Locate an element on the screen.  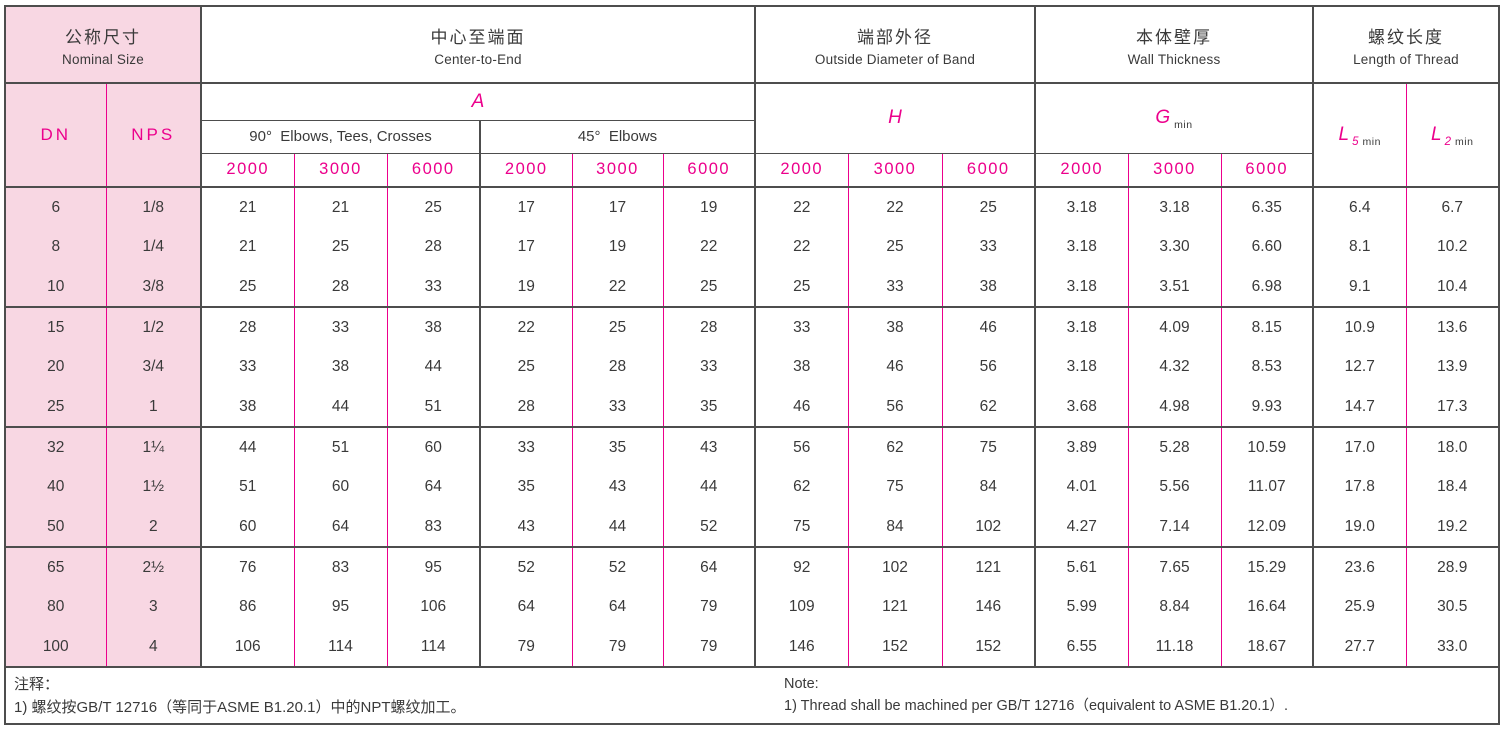
cell-a90-3000: 83 is located at coordinates (341, 567).